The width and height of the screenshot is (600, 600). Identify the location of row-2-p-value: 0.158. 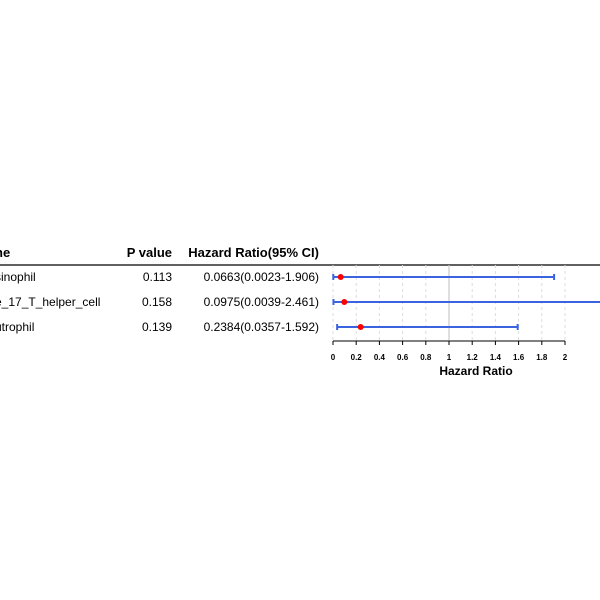
(157, 302).